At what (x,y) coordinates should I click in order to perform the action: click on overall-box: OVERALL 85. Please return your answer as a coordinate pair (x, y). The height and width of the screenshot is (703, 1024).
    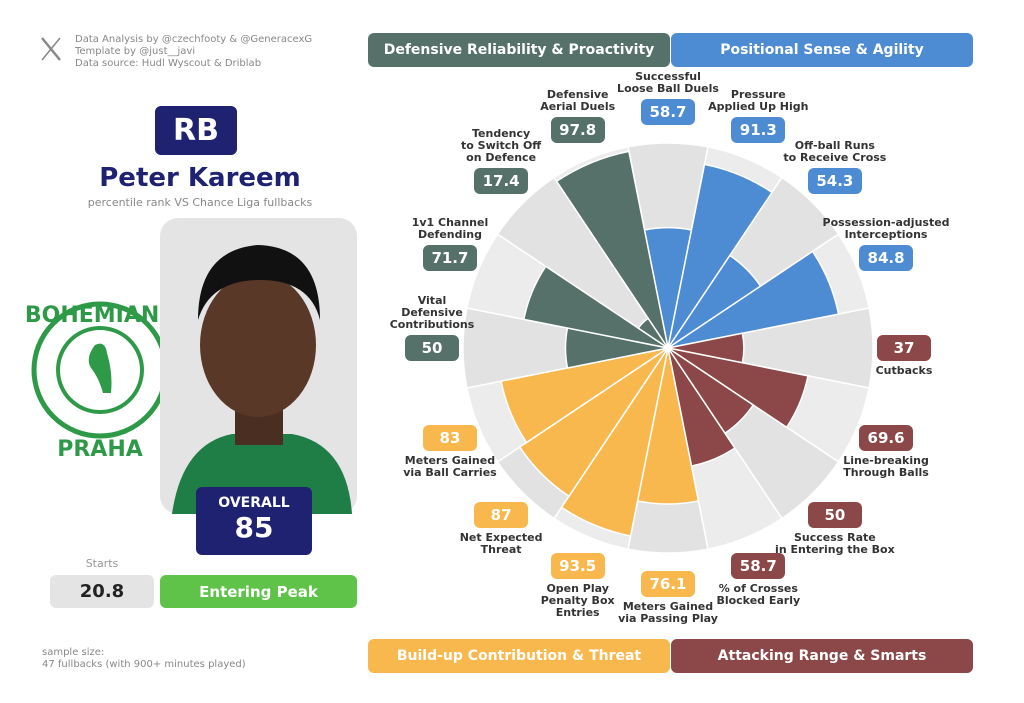
    Looking at the image, I should click on (254, 521).